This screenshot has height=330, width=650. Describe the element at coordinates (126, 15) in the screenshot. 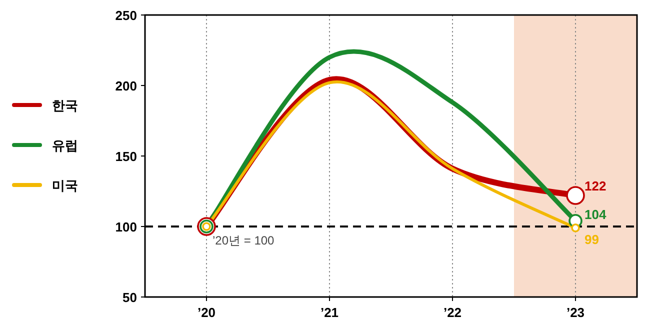

I see `y-tick-label: 250` at that location.